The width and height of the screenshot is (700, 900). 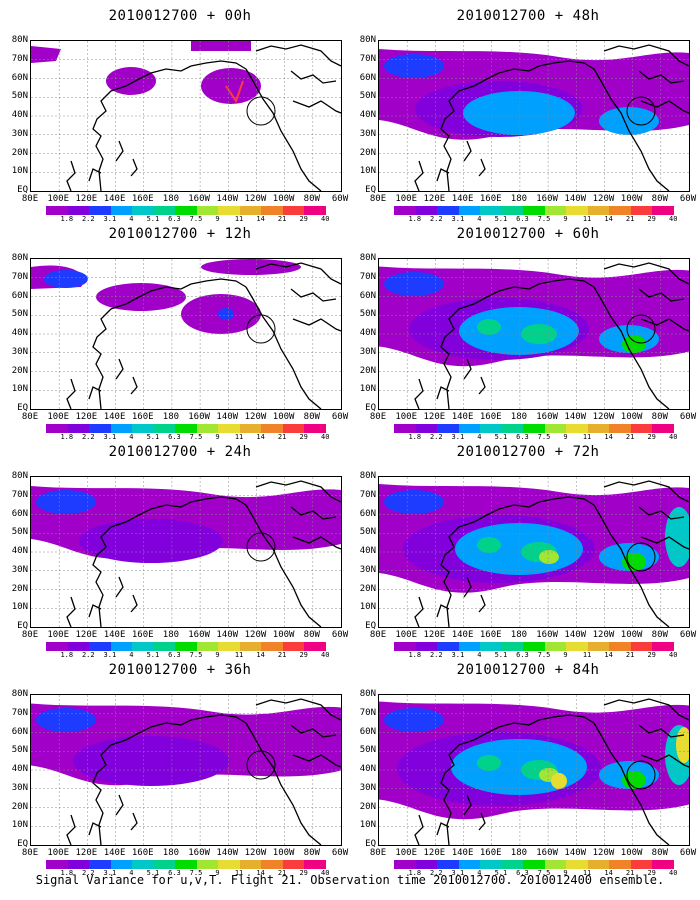 I want to click on colorbar-label: 2.2, so click(x=88, y=873).